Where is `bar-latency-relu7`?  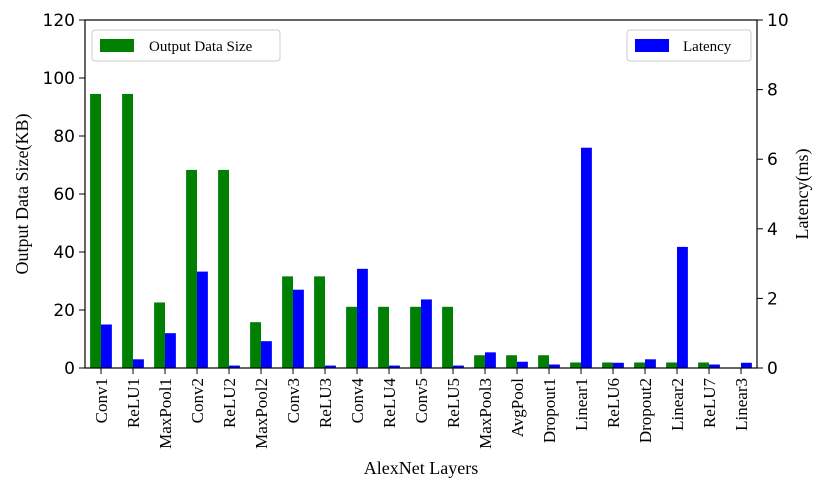 bar-latency-relu7 is located at coordinates (714, 366).